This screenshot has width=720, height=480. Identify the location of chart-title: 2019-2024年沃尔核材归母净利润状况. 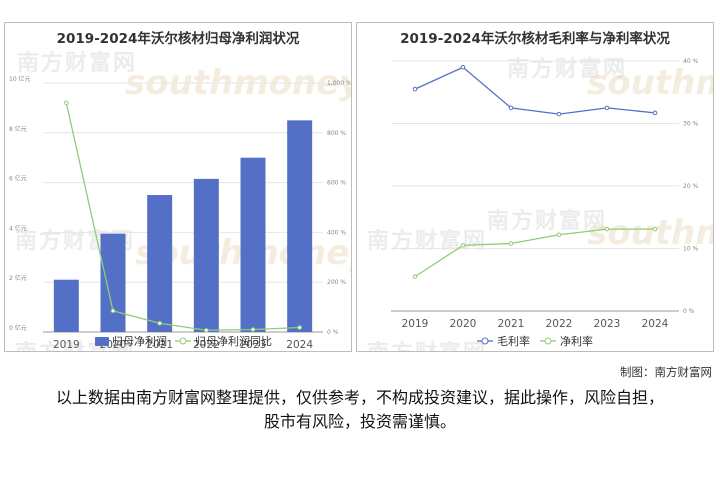
(178, 39).